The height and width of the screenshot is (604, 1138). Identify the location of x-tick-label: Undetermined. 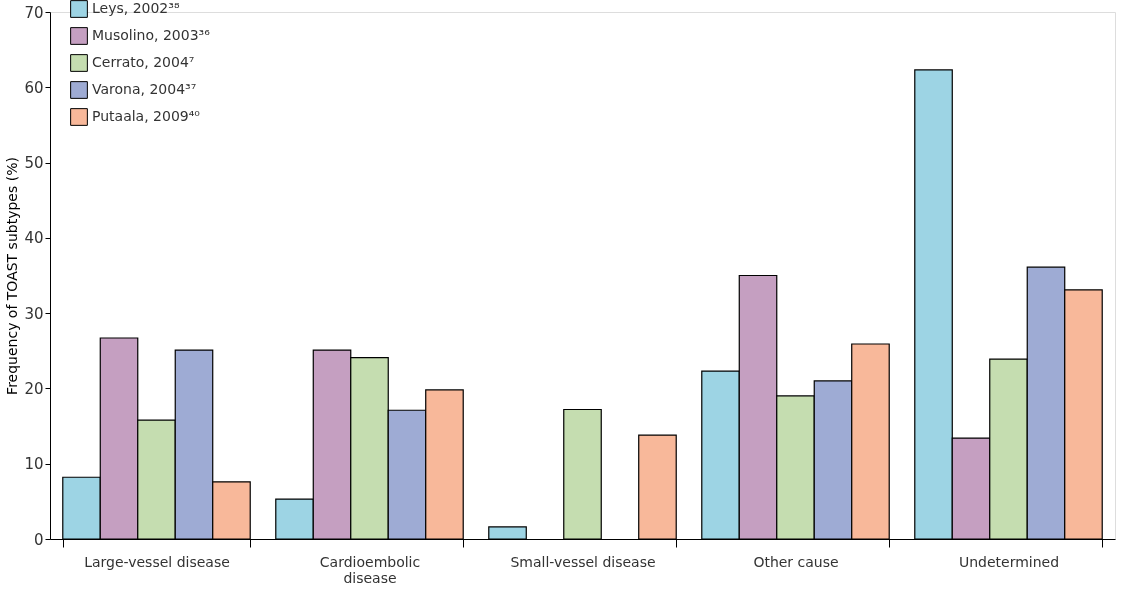
(1009, 561).